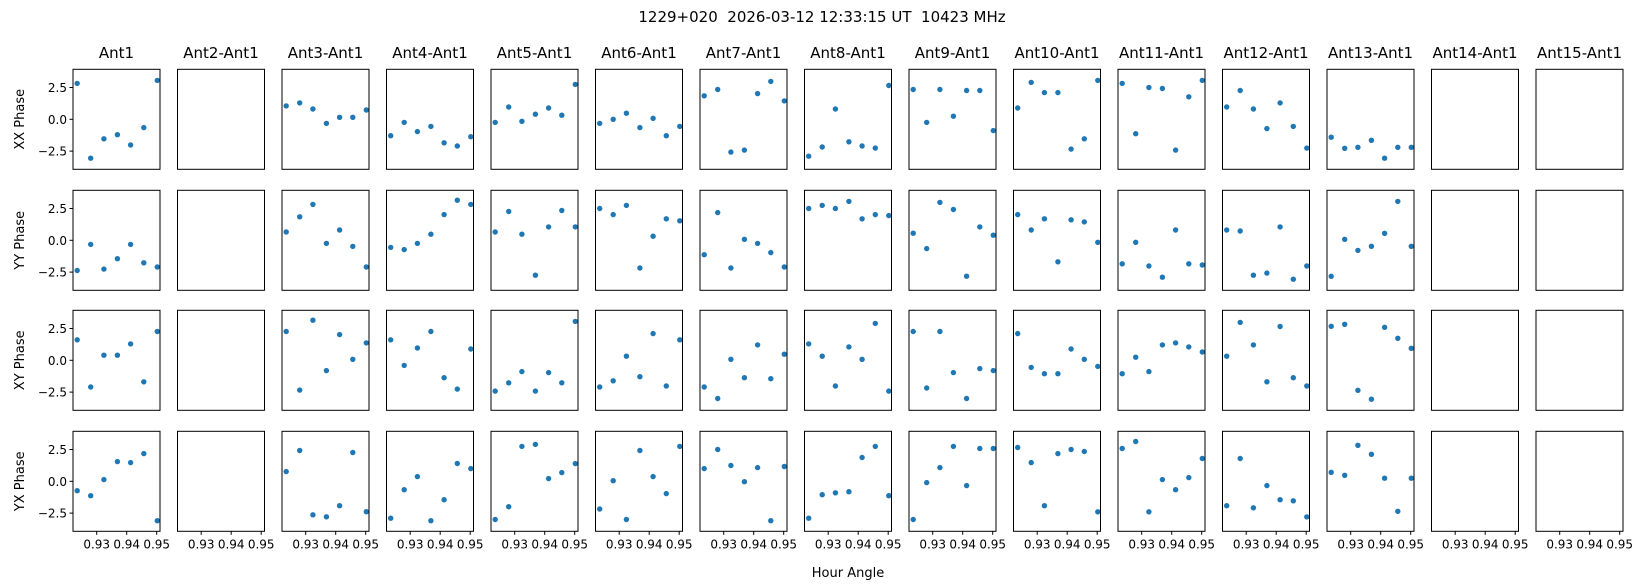  What do you see at coordinates (20, 119) in the screenshot?
I see `row-ylabel: XX Phase` at bounding box center [20, 119].